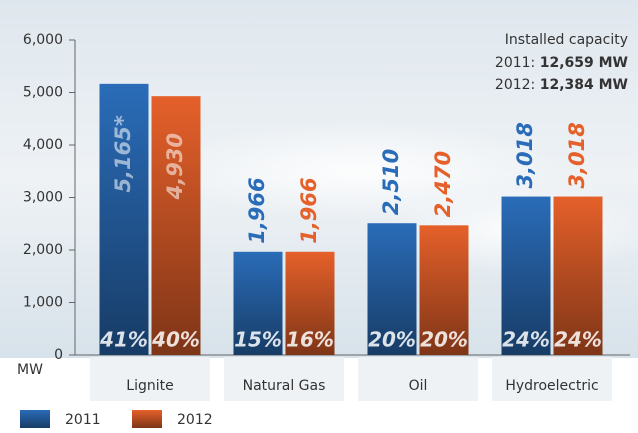 The image size is (638, 433). Describe the element at coordinates (584, 63) in the screenshot. I see `annotation-total: 12,659 MW` at that location.